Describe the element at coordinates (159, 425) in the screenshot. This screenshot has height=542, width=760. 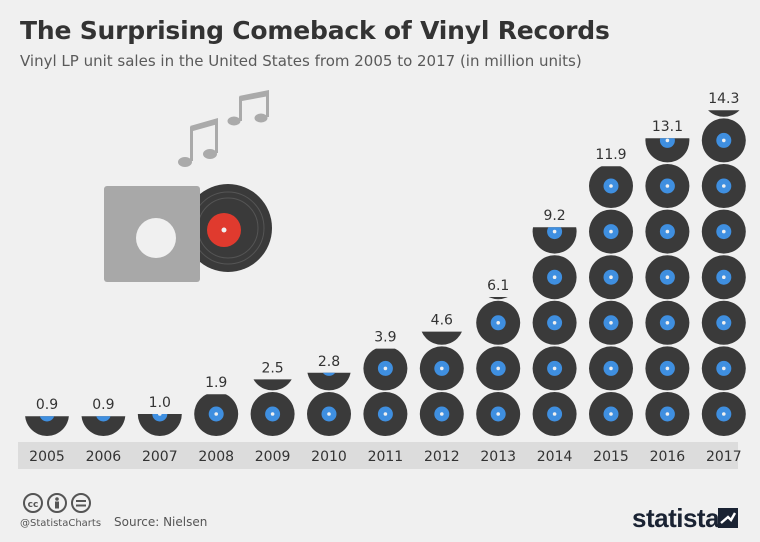
I see `bar-2007` at that location.